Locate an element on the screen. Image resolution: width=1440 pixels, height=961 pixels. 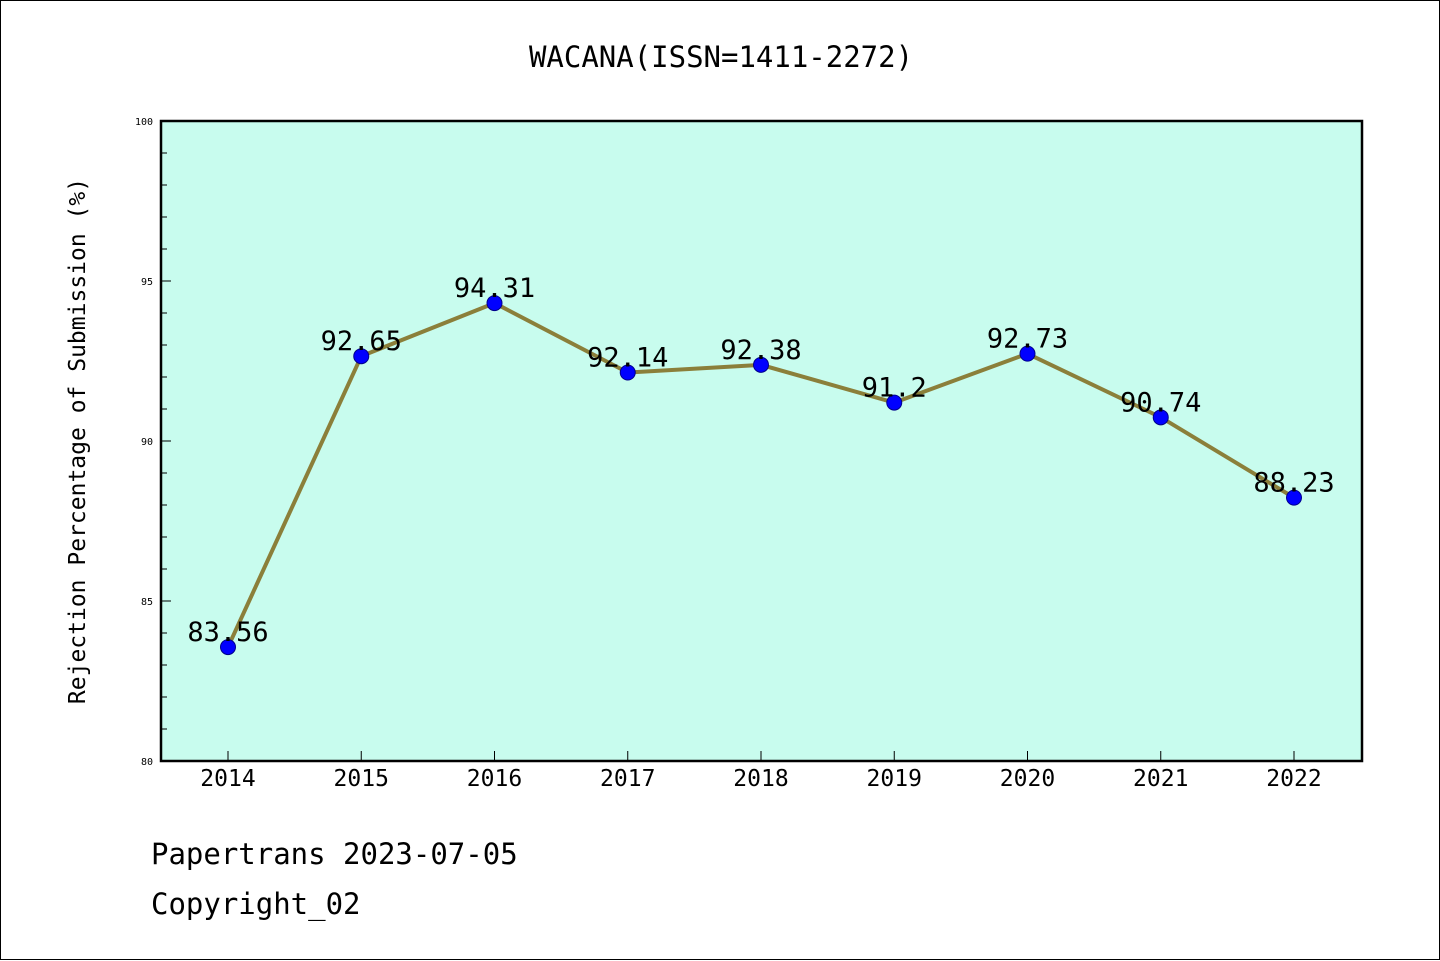
y-tick-label: 100 is located at coordinates (144, 122).